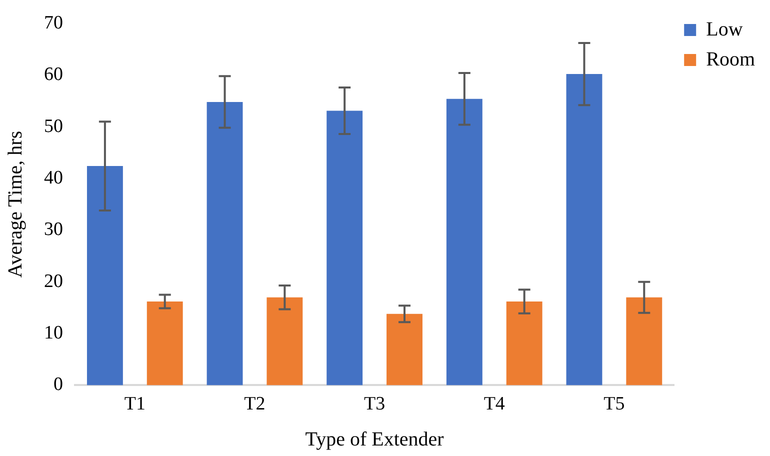 The width and height of the screenshot is (770, 456). Describe the element at coordinates (255, 404) in the screenshot. I see `x-tick-label: T2` at that location.